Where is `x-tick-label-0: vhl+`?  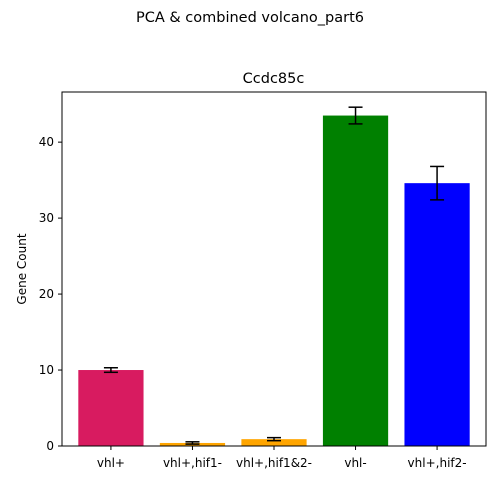
x-tick-label-0: vhl+ is located at coordinates (111, 463).